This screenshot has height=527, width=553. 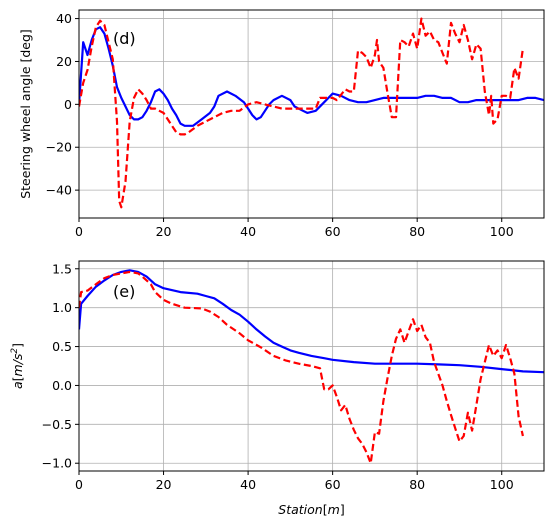 What do you see at coordinates (59, 147) in the screenshot?
I see `y-tick-label: −20` at bounding box center [59, 147].